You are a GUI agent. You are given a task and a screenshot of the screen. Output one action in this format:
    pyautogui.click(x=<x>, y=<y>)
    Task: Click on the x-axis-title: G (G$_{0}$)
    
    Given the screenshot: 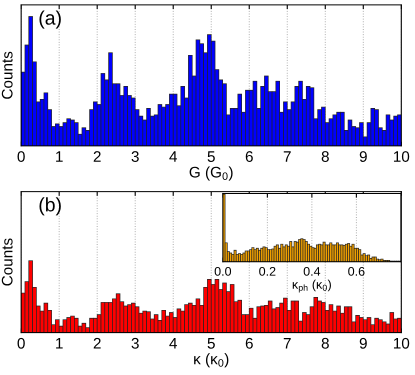 What is the action you would take?
    pyautogui.click(x=211, y=173)
    